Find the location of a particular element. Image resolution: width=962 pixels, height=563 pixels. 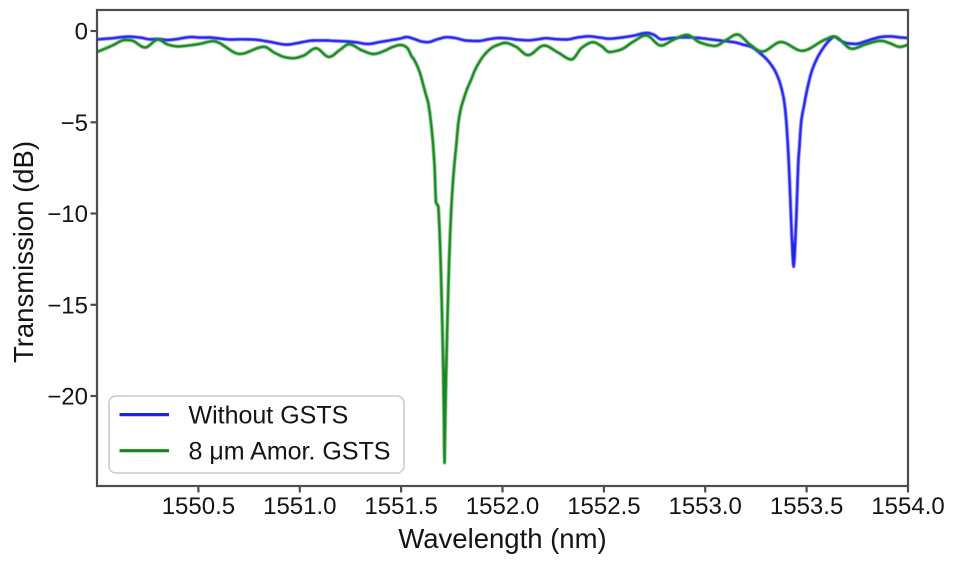

svg-text: 1551.5 is located at coordinates (400, 506).